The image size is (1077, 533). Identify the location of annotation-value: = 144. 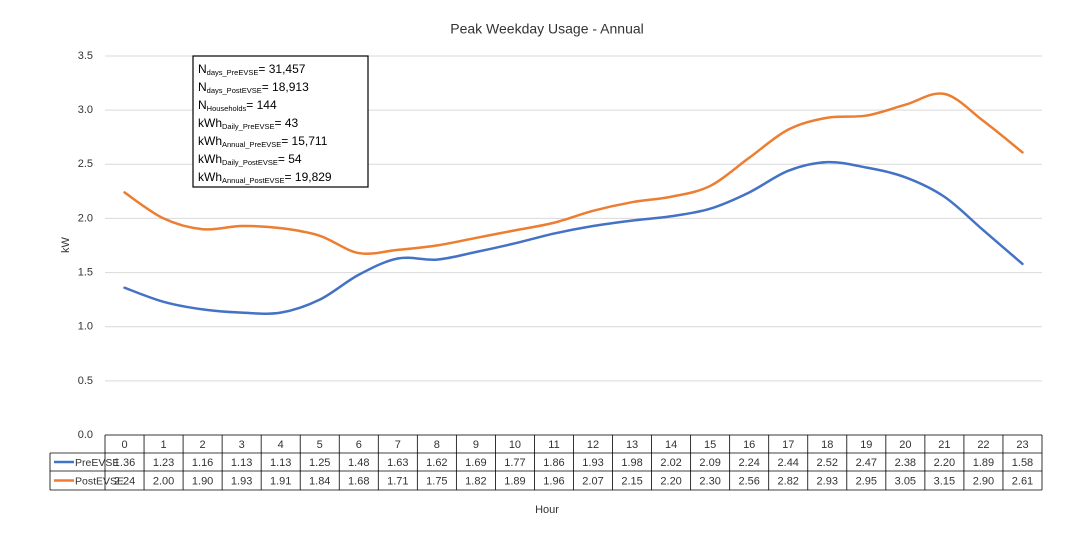
(261, 105).